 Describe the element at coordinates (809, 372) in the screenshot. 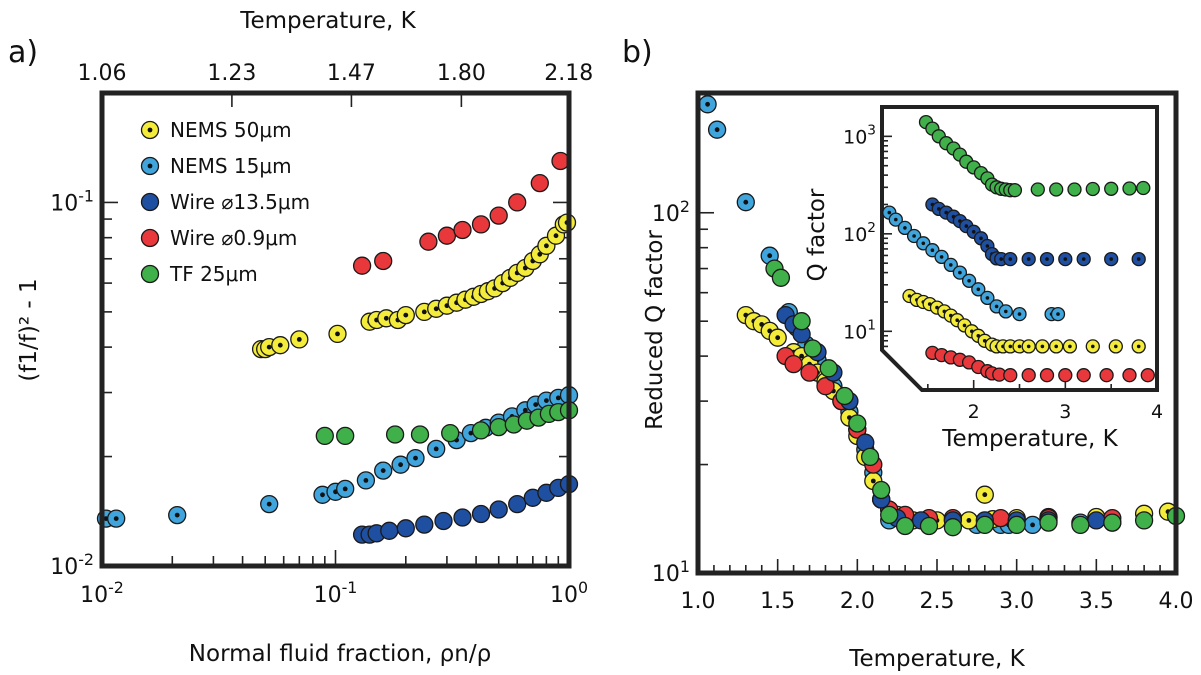

I see `panel-b-point-wire09` at that location.